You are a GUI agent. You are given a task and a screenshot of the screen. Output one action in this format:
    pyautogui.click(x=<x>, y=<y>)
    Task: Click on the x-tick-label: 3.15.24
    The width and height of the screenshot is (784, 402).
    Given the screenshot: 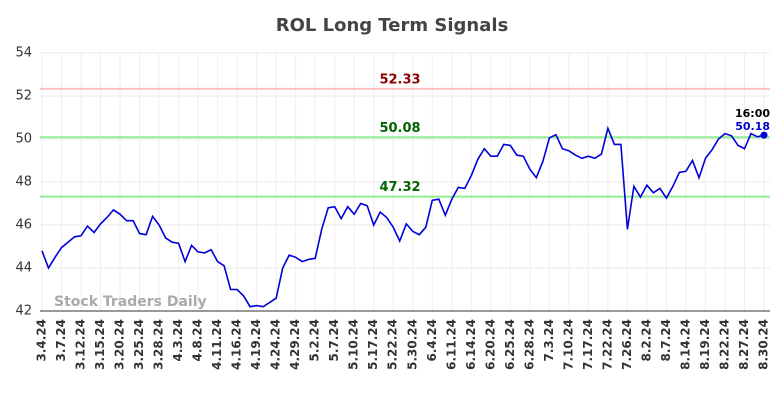 What is the action you would take?
    pyautogui.click(x=100, y=344)
    